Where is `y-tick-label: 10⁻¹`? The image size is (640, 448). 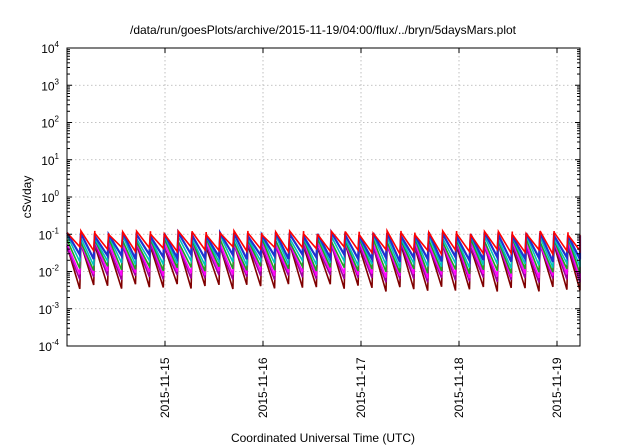 y-tick-label: 10⁻¹ is located at coordinates (49, 234).